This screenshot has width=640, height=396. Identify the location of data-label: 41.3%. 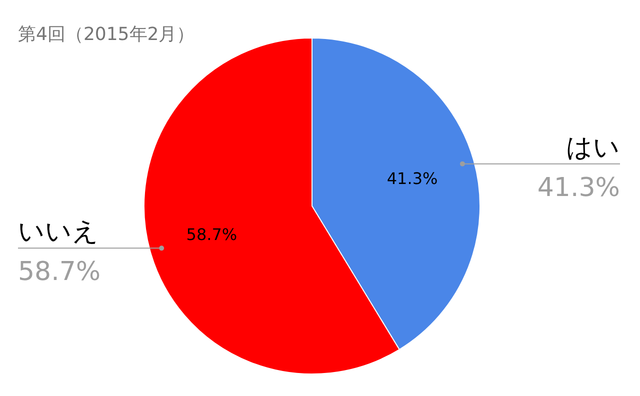
(412, 178).